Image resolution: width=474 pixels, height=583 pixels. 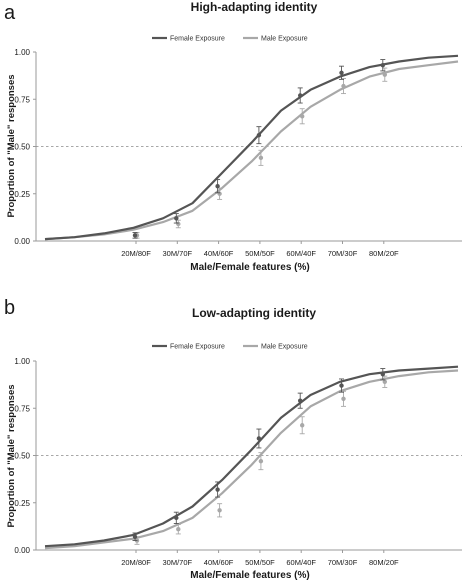 I want to click on panel-b-letter: b, so click(x=9, y=308).